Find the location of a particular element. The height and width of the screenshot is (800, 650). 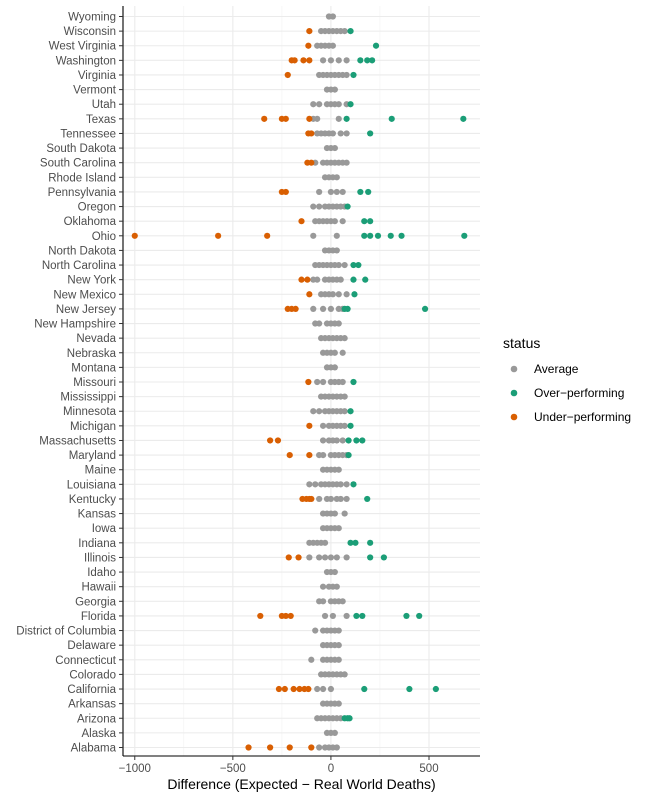

y-tick-label: Tennessee is located at coordinates (88, 134).